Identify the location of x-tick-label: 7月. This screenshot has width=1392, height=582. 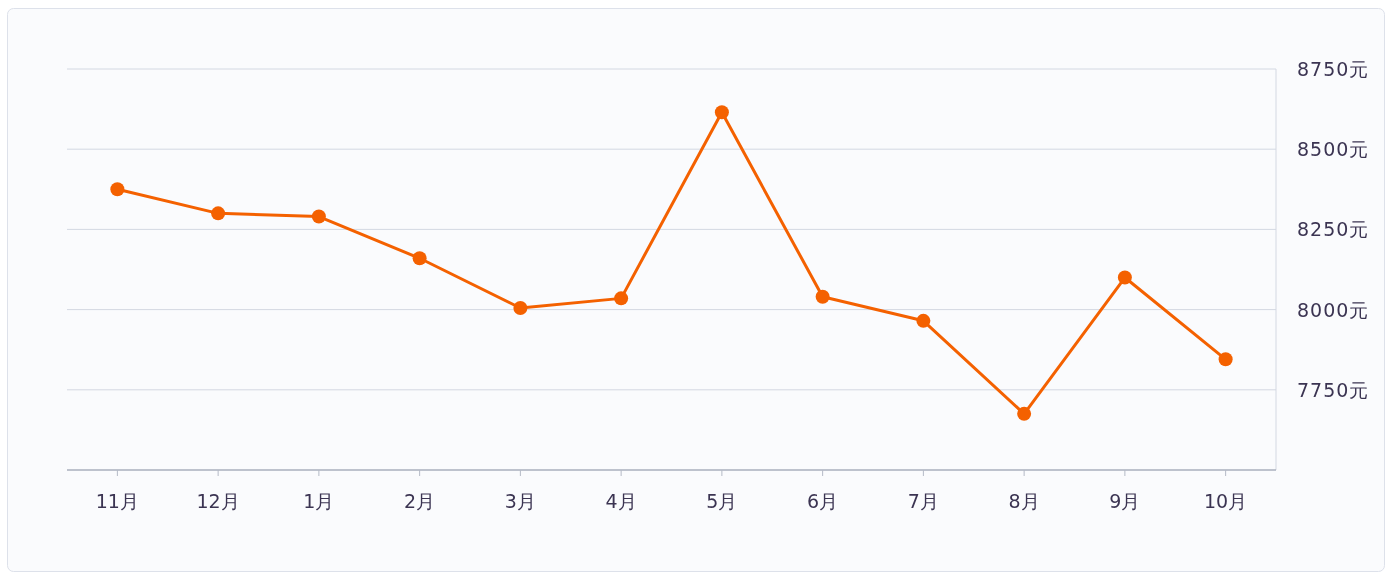
(923, 501).